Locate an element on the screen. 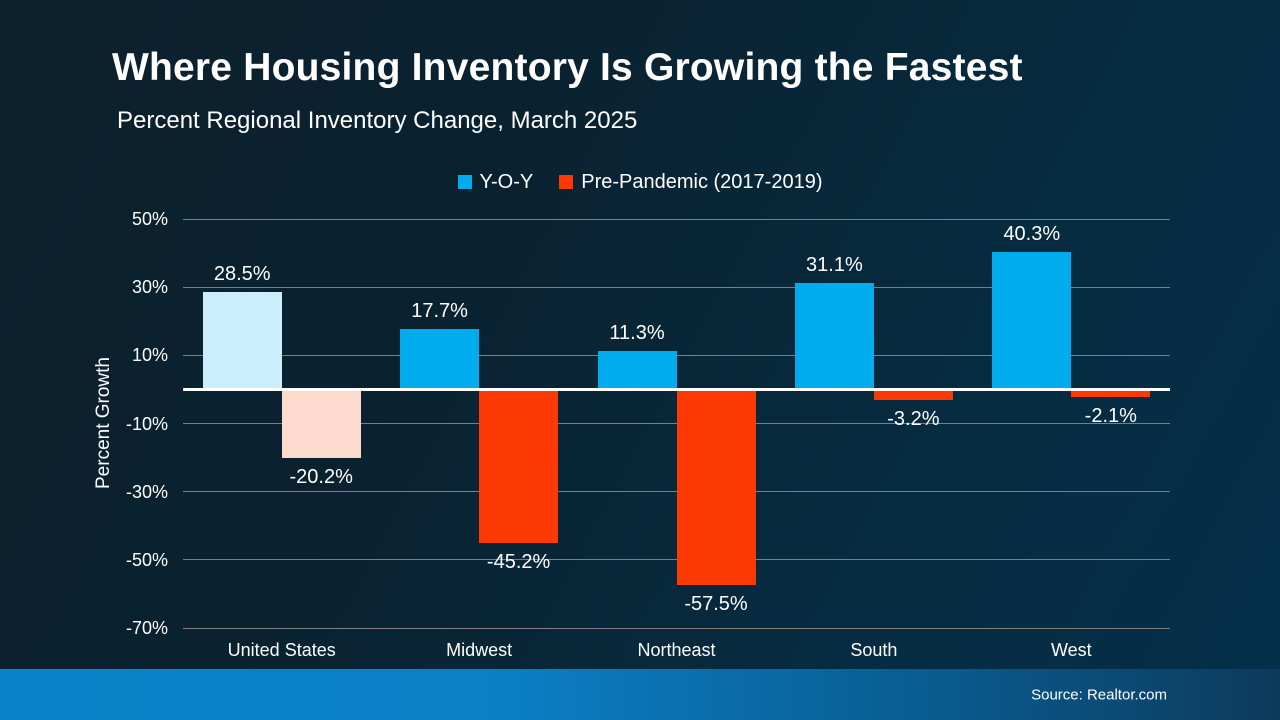  x-axis-label-northeast: Northeast is located at coordinates (676, 650).